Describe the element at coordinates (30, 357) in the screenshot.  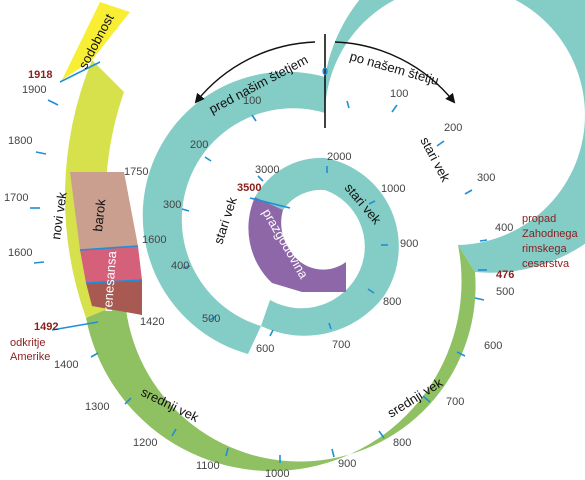
I see `svg-text: Amerike` at that location.